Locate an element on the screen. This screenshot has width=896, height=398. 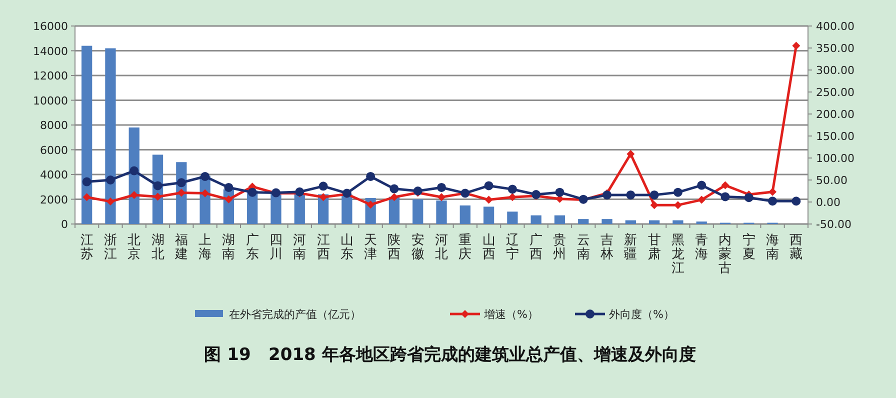
x-tick-label: 河南 is located at coordinates (299, 247).